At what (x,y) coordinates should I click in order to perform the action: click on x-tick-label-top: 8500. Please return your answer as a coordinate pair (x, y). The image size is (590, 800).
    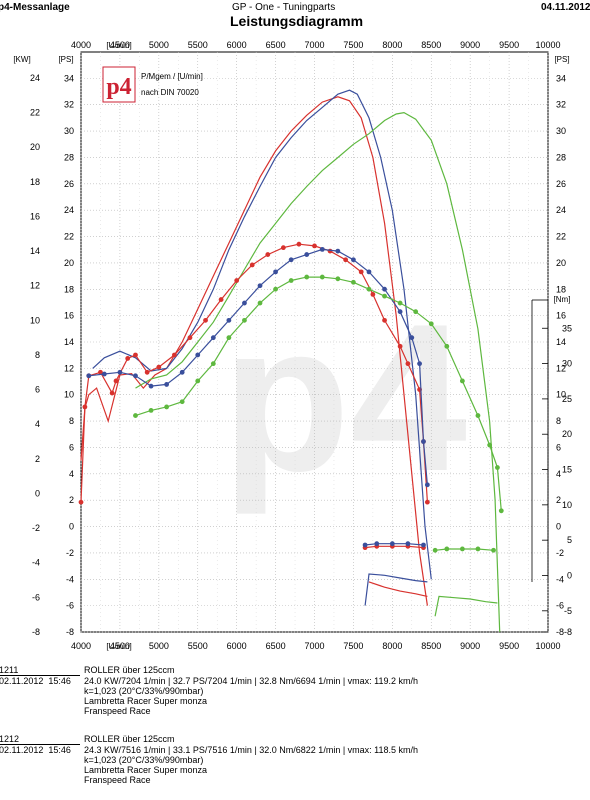
    Looking at the image, I should click on (431, 45).